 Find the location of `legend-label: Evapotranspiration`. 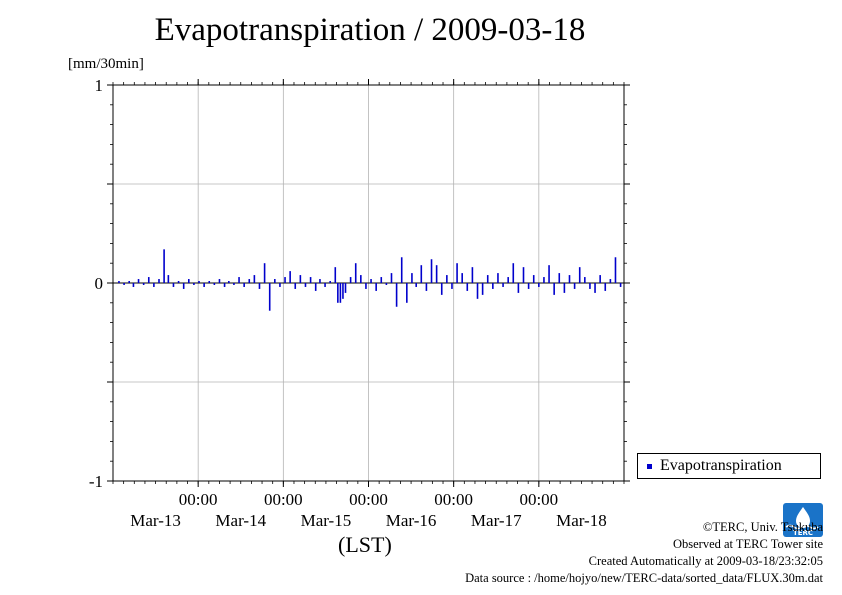

legend-label: Evapotranspiration is located at coordinates (721, 465).